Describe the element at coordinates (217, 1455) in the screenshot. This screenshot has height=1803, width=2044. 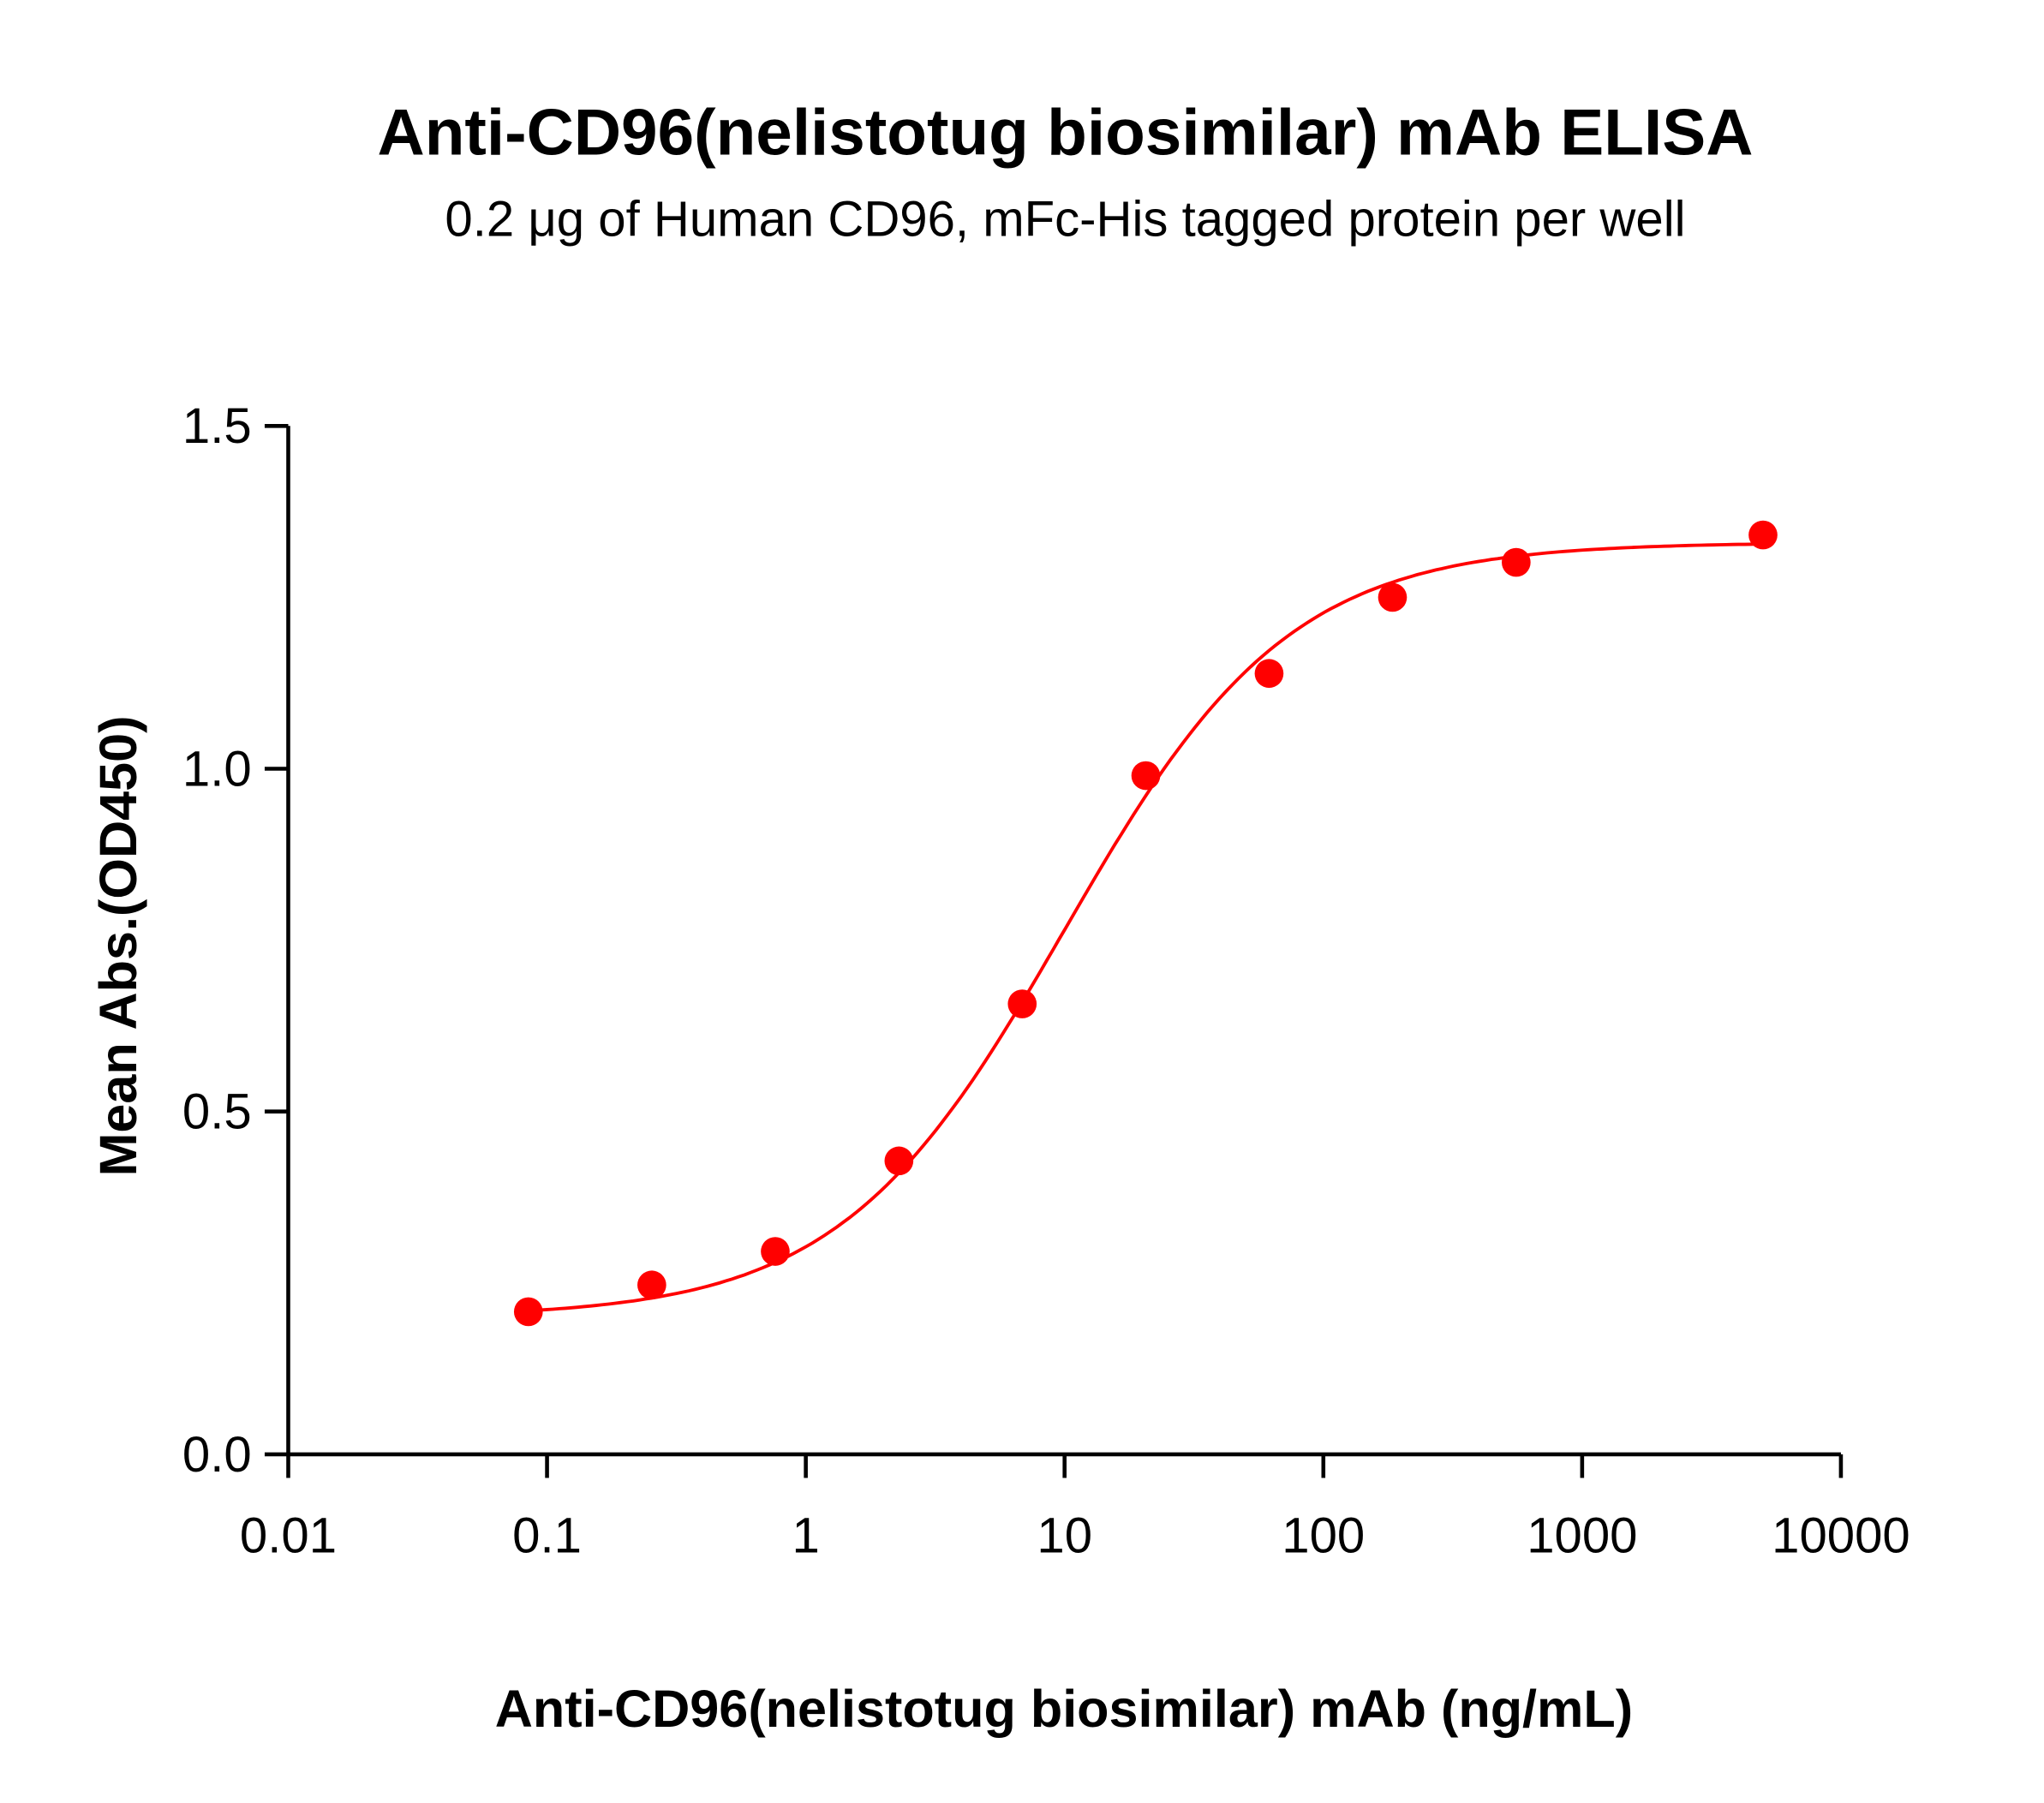
I see `y-tick-label: 0.0` at that location.